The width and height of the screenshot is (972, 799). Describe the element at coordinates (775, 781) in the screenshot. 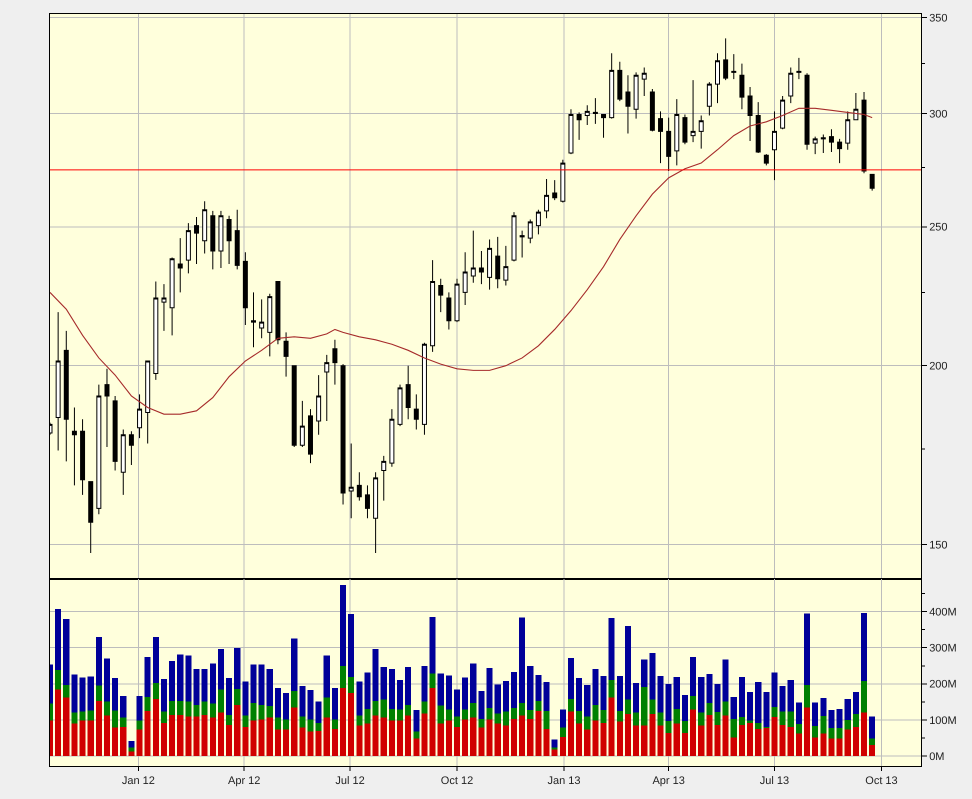

I see `x-tick-label: Jul 13` at that location.